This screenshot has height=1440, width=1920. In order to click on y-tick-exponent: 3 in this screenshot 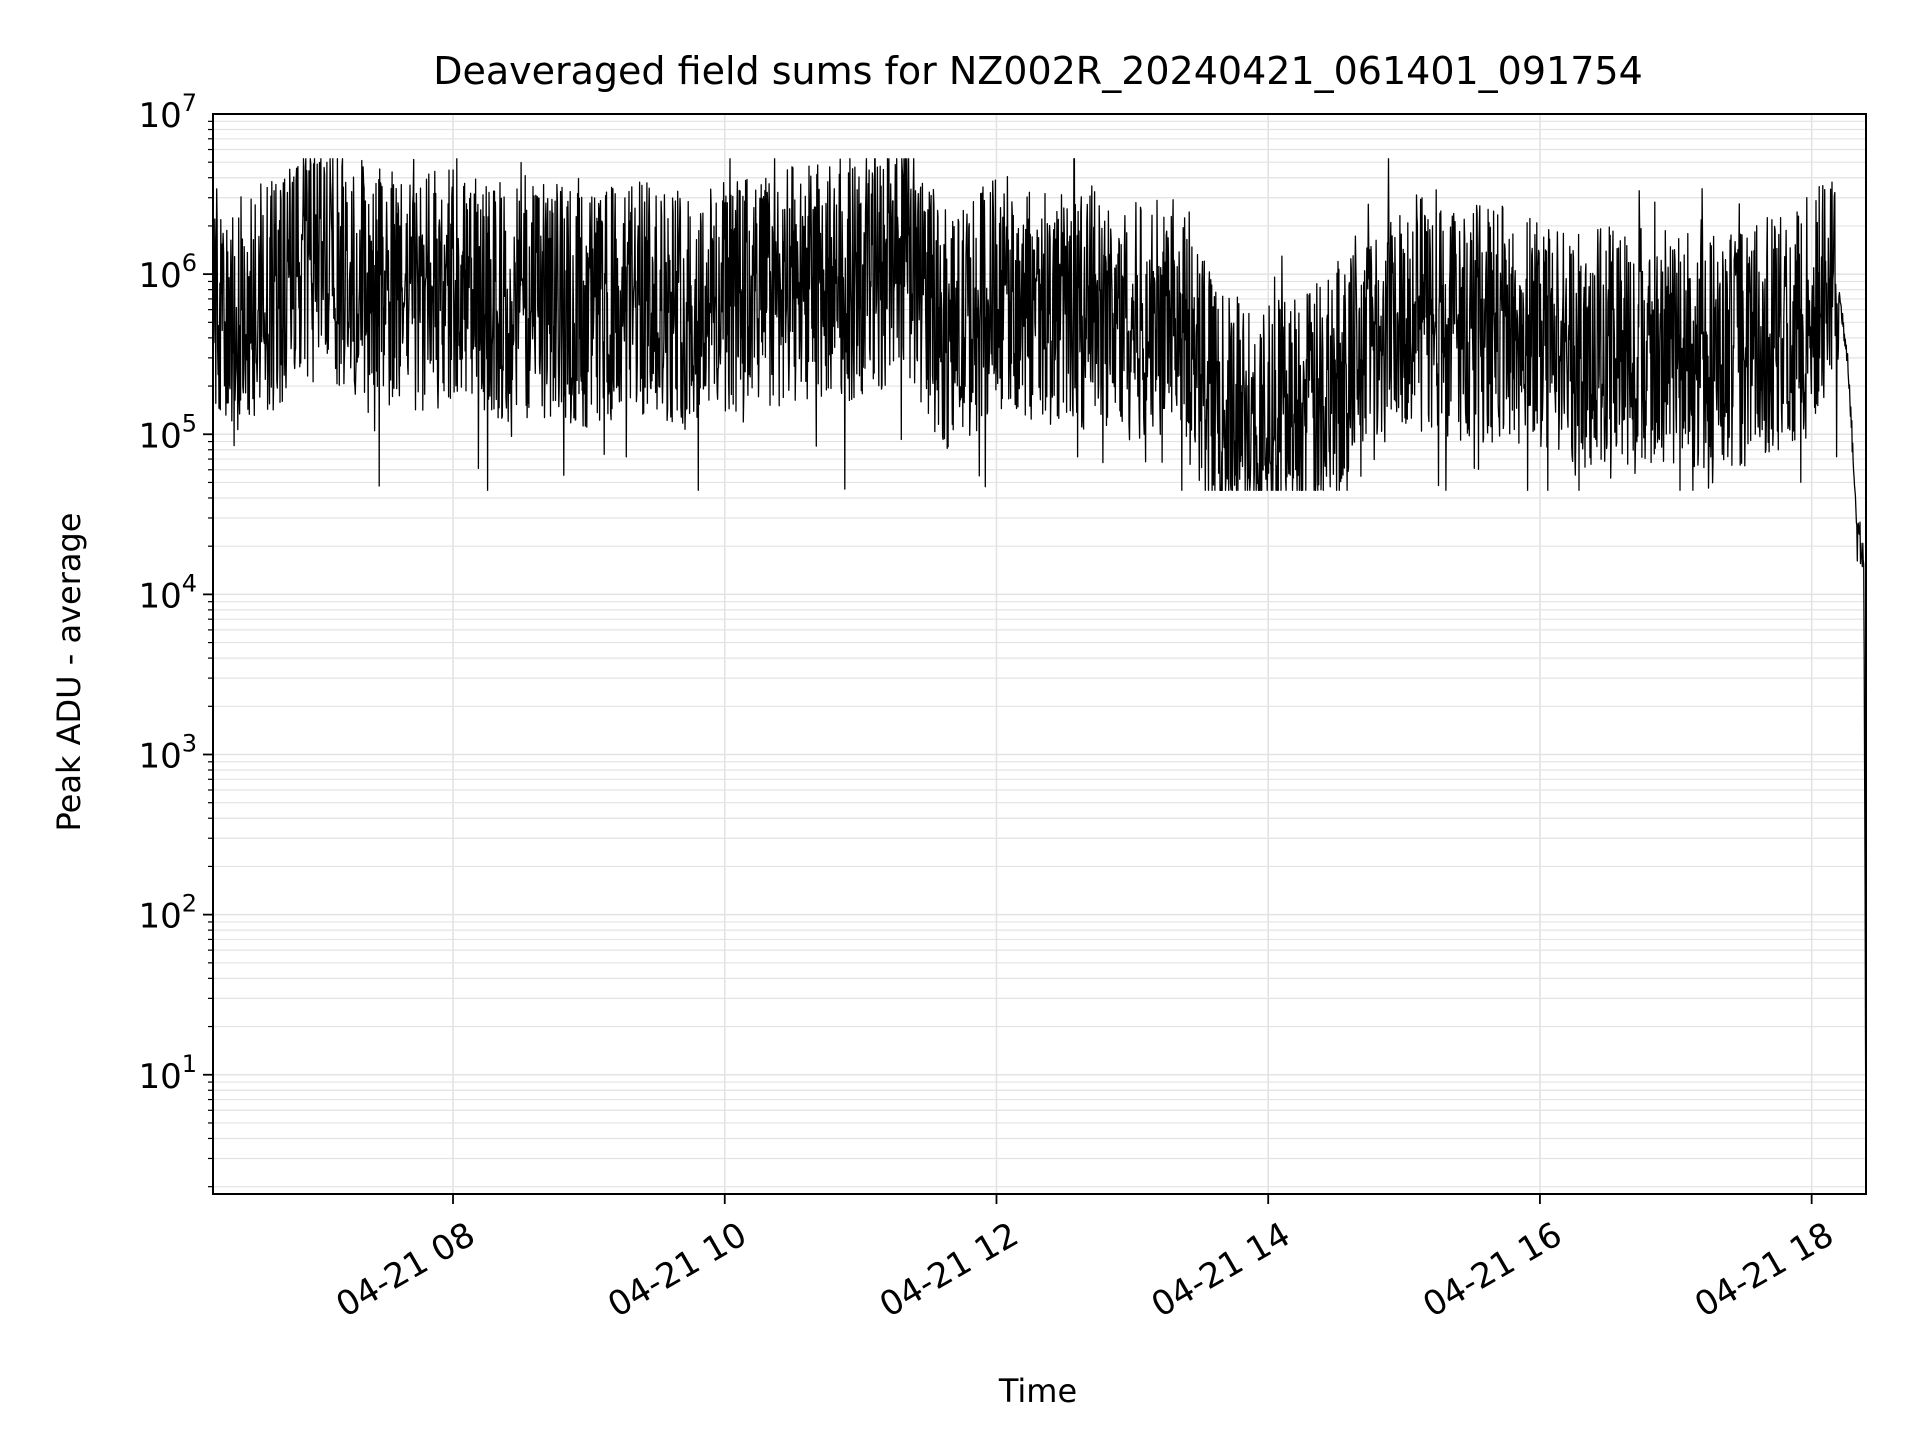, I will do `click(189, 744)`.